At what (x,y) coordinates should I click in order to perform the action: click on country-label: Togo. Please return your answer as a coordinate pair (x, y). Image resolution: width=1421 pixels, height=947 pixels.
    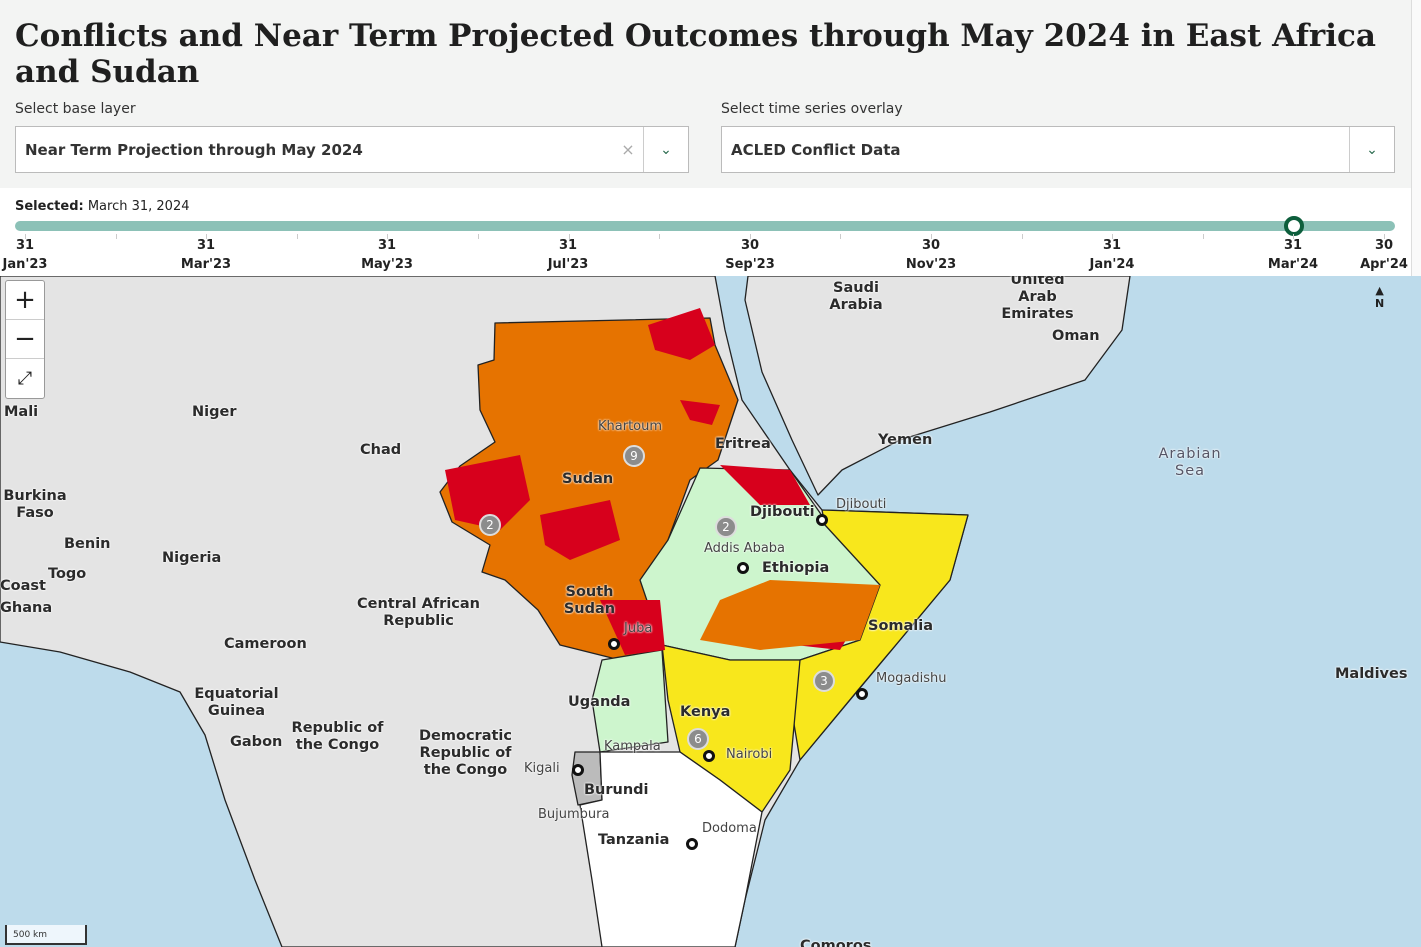
    Looking at the image, I should click on (67, 574).